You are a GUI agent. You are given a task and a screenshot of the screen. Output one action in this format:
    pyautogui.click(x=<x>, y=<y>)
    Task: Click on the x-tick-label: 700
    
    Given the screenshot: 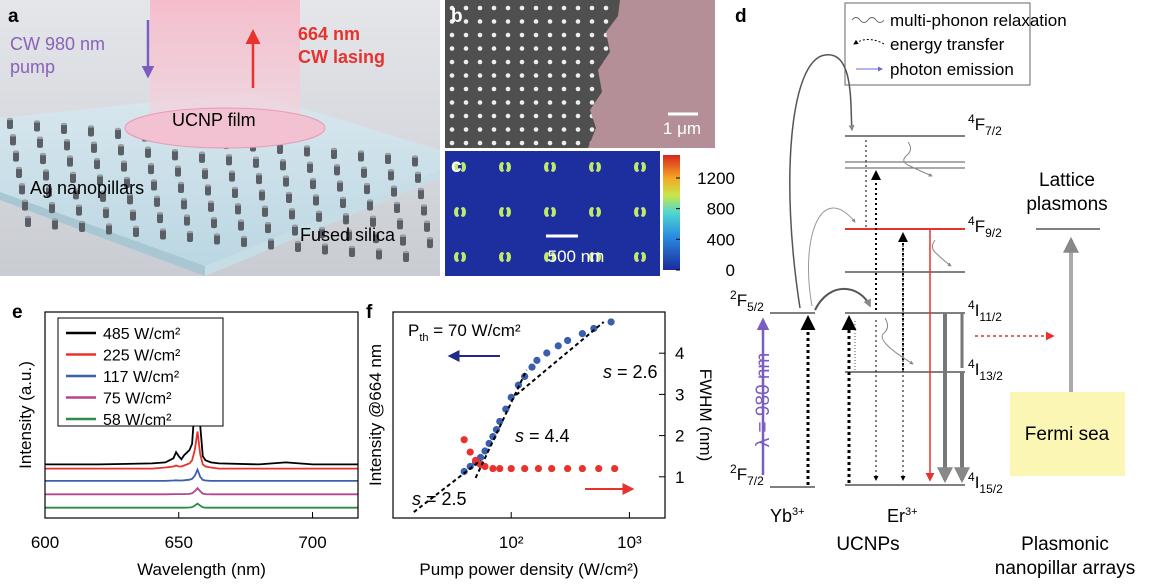 What is the action you would take?
    pyautogui.click(x=312, y=542)
    